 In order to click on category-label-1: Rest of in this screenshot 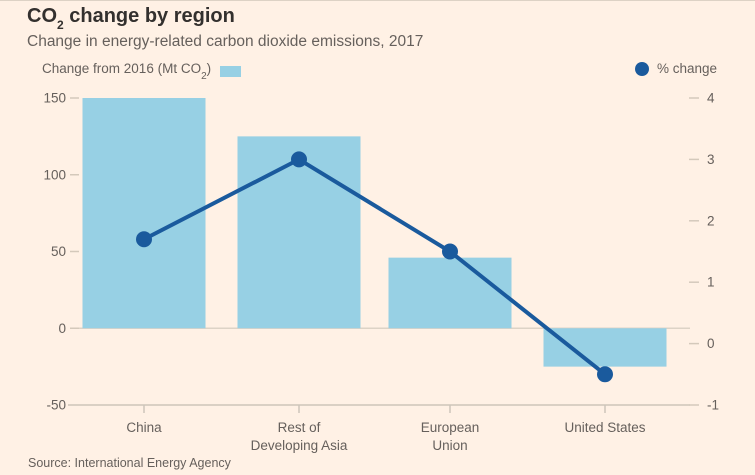, I will do `click(299, 427)`.